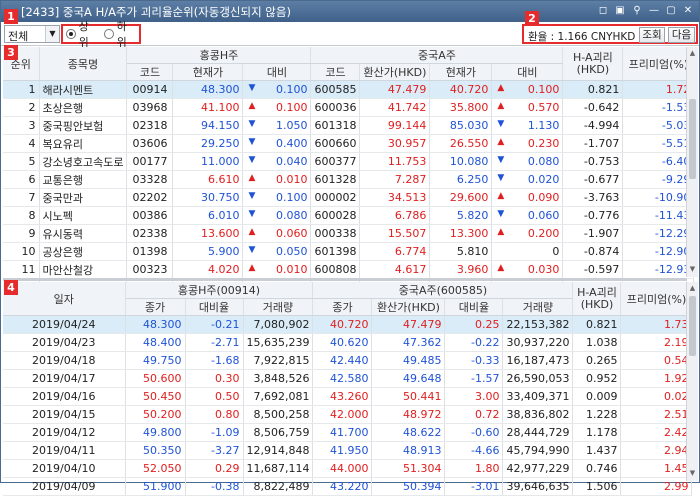  What do you see at coordinates (155, 307) in the screenshot?
I see `header-hk-close: 종가` at bounding box center [155, 307].